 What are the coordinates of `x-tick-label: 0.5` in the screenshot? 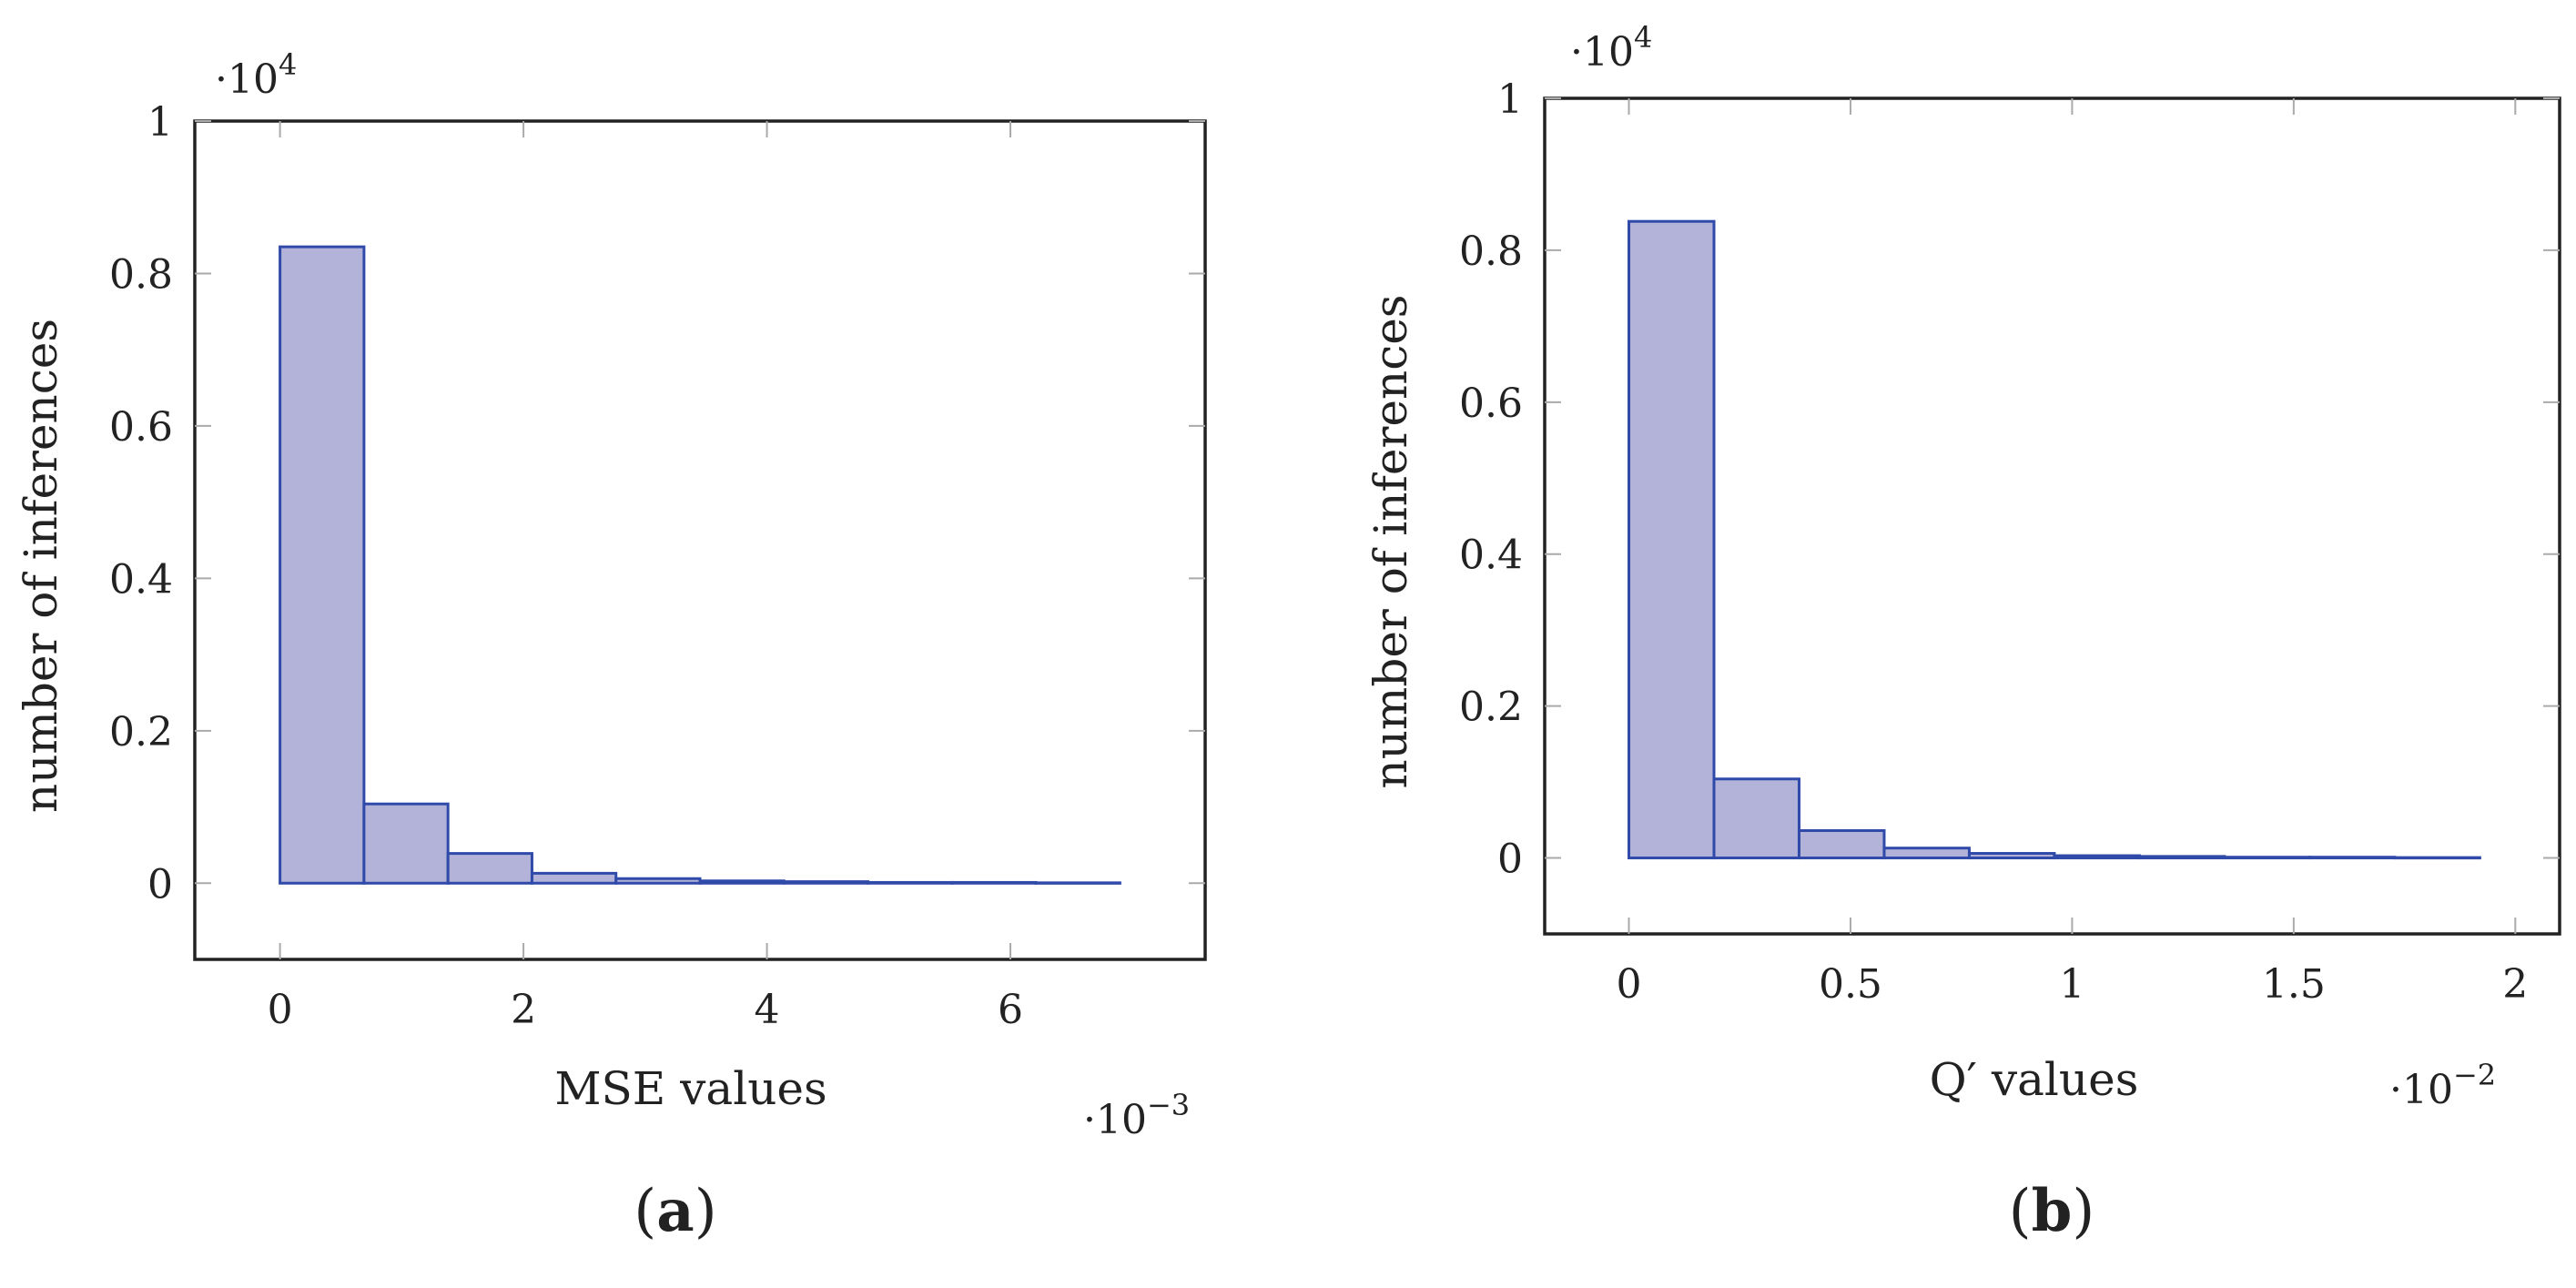 It's located at (1850, 984).